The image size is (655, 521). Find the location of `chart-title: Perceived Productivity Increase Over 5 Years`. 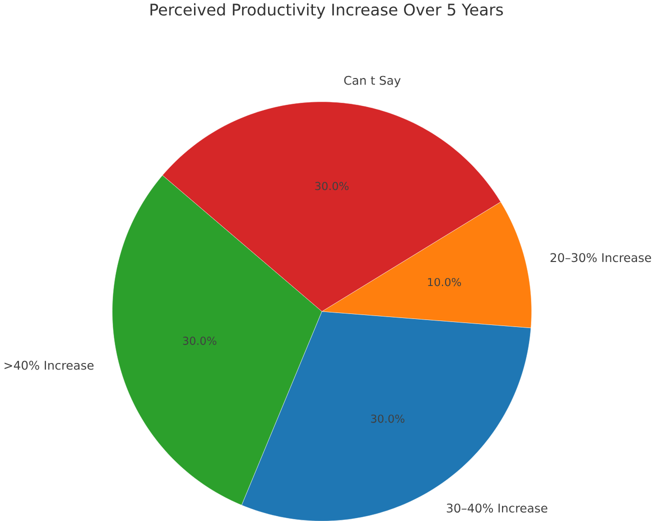

chart-title: Perceived Productivity Increase Over 5 Years is located at coordinates (326, 11).